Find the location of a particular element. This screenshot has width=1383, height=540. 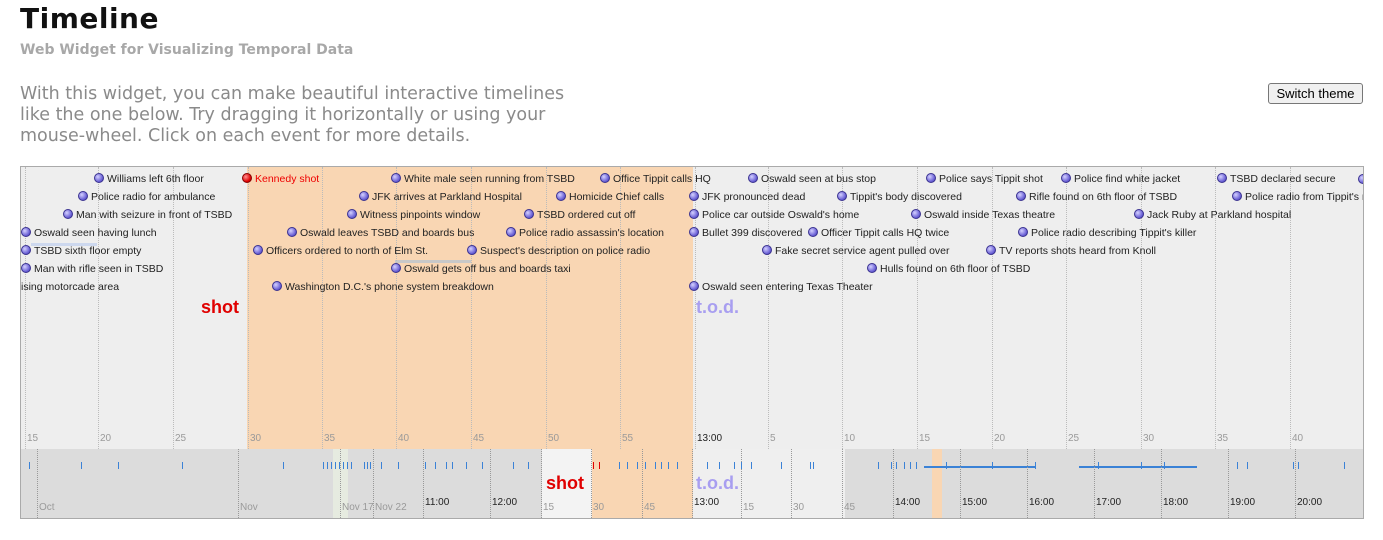

timeline-event: ising motorcade area is located at coordinates (70, 287).